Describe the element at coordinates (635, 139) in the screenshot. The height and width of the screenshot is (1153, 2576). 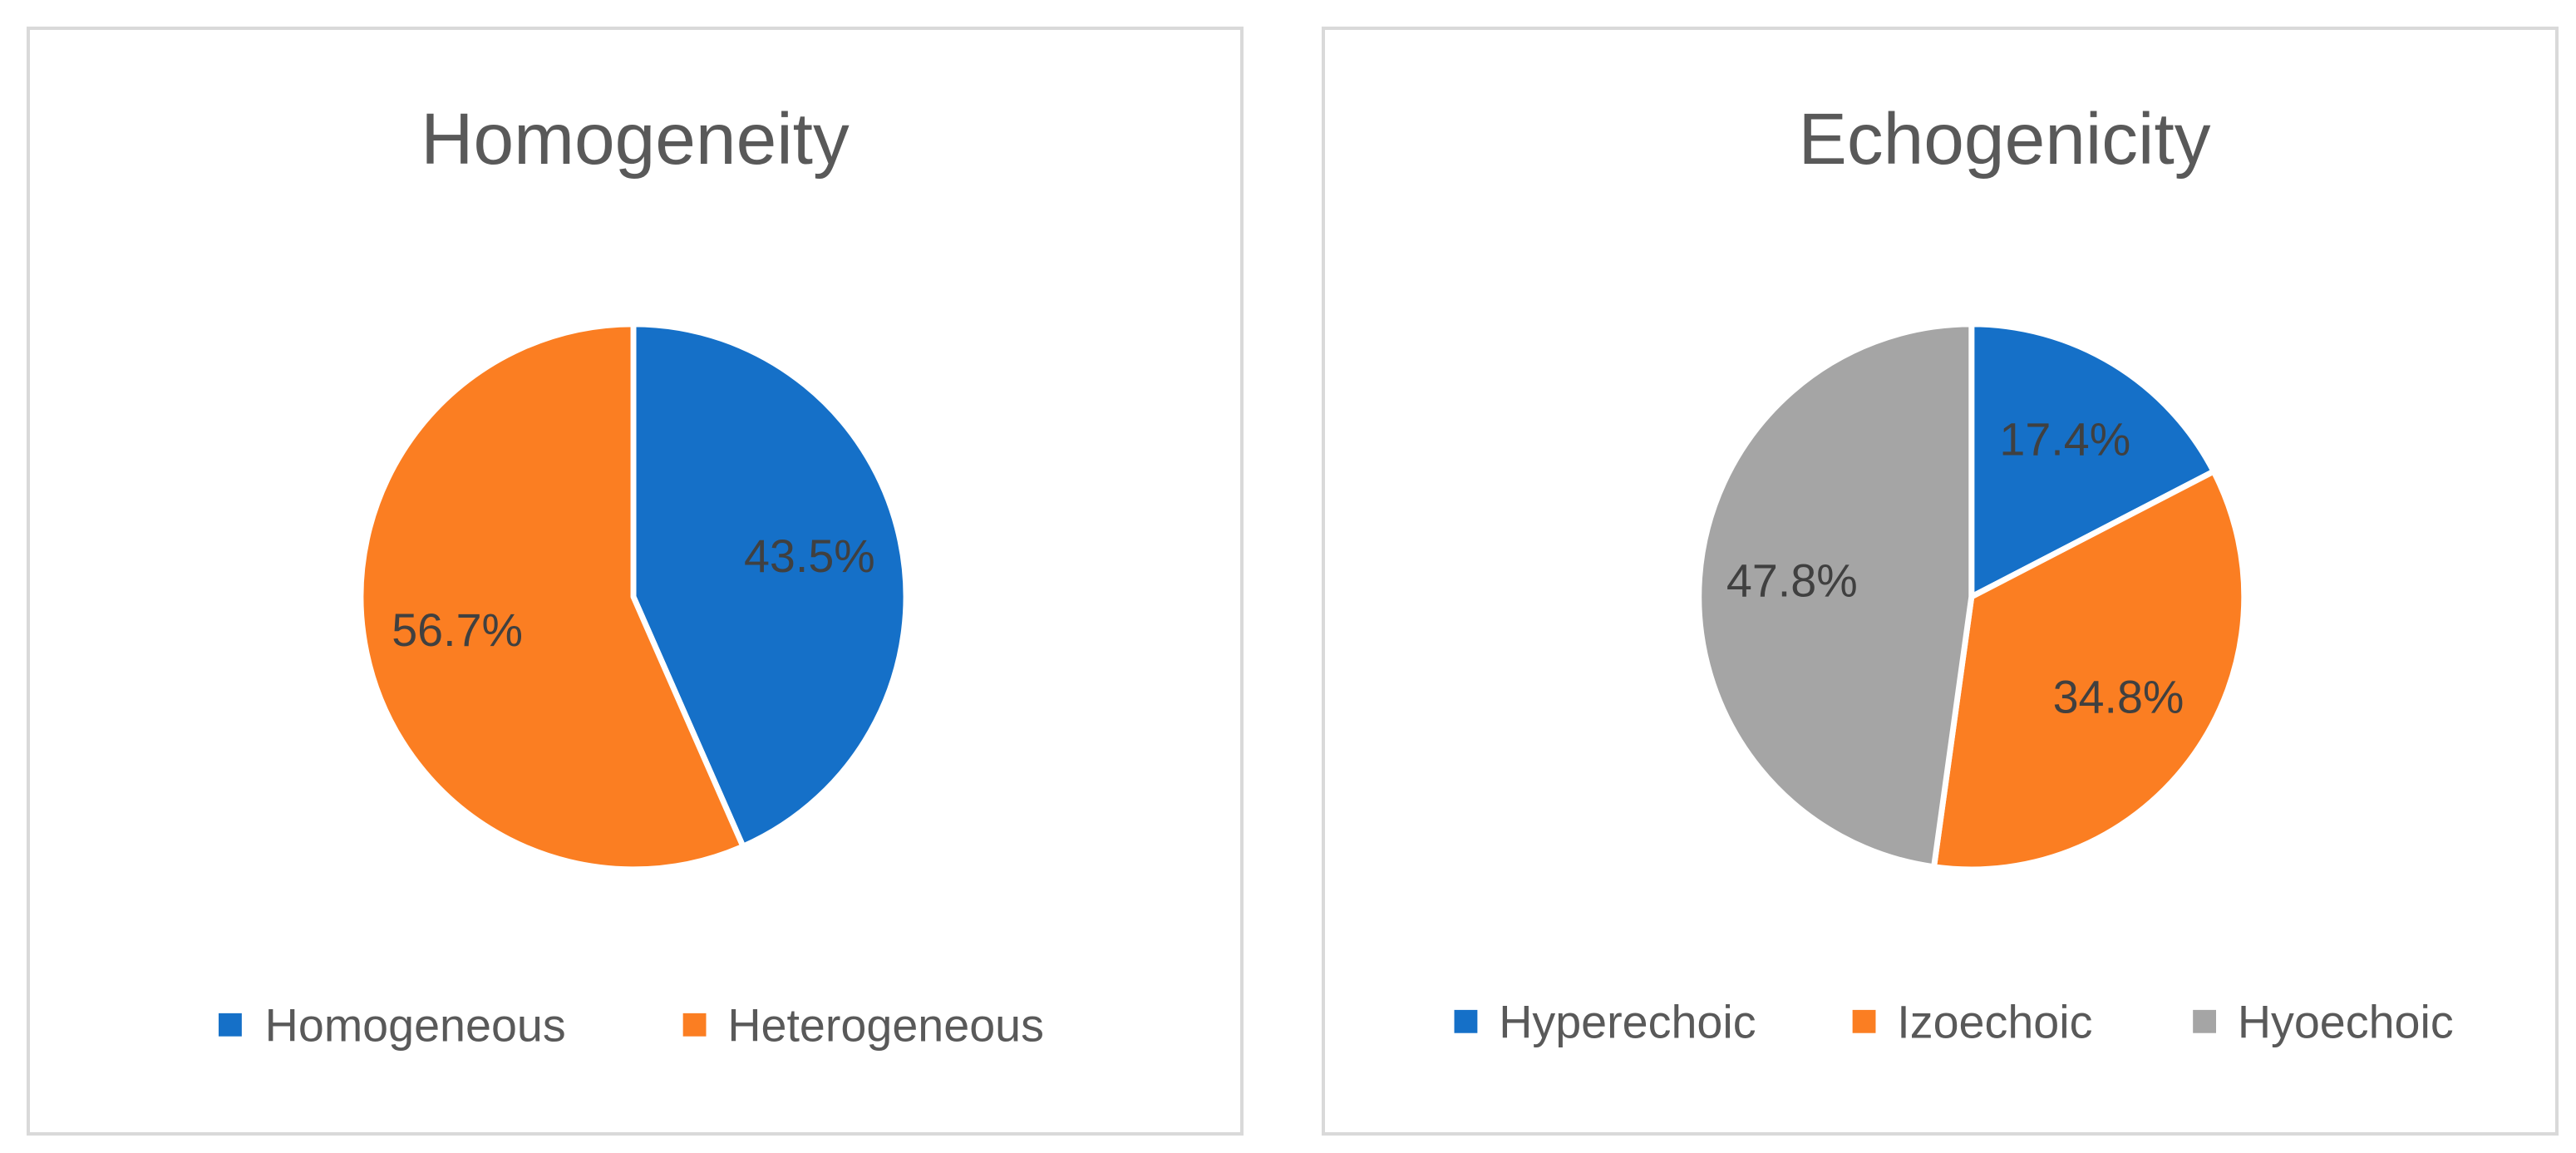
I see `chart-title: Homogeneity` at that location.